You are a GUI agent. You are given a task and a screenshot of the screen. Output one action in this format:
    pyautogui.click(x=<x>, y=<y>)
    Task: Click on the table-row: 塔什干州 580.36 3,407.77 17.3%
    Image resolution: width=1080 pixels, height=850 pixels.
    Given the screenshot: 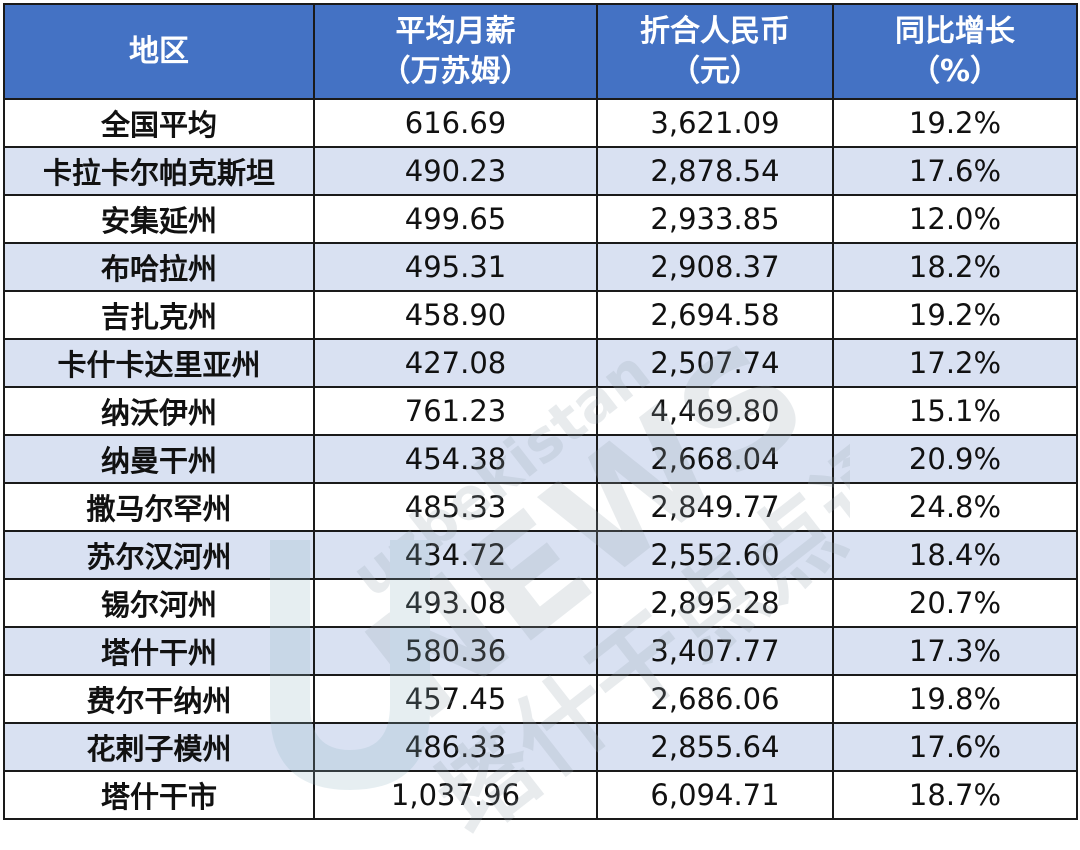 What is the action you would take?
    pyautogui.click(x=540, y=651)
    